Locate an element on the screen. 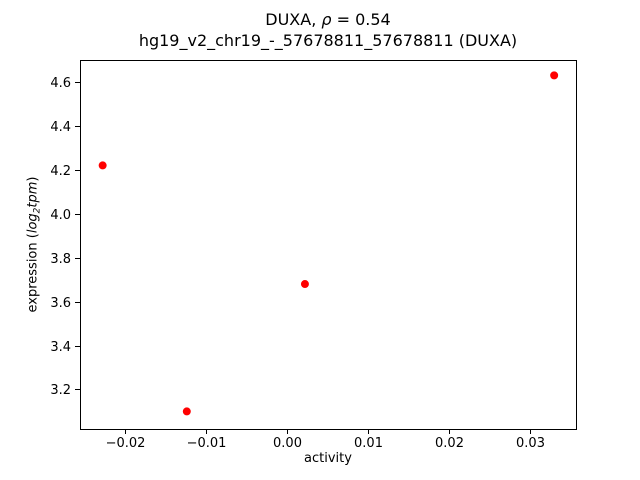 This screenshot has height=480, width=640. ylabel-subscript: 2 is located at coordinates (37, 210).